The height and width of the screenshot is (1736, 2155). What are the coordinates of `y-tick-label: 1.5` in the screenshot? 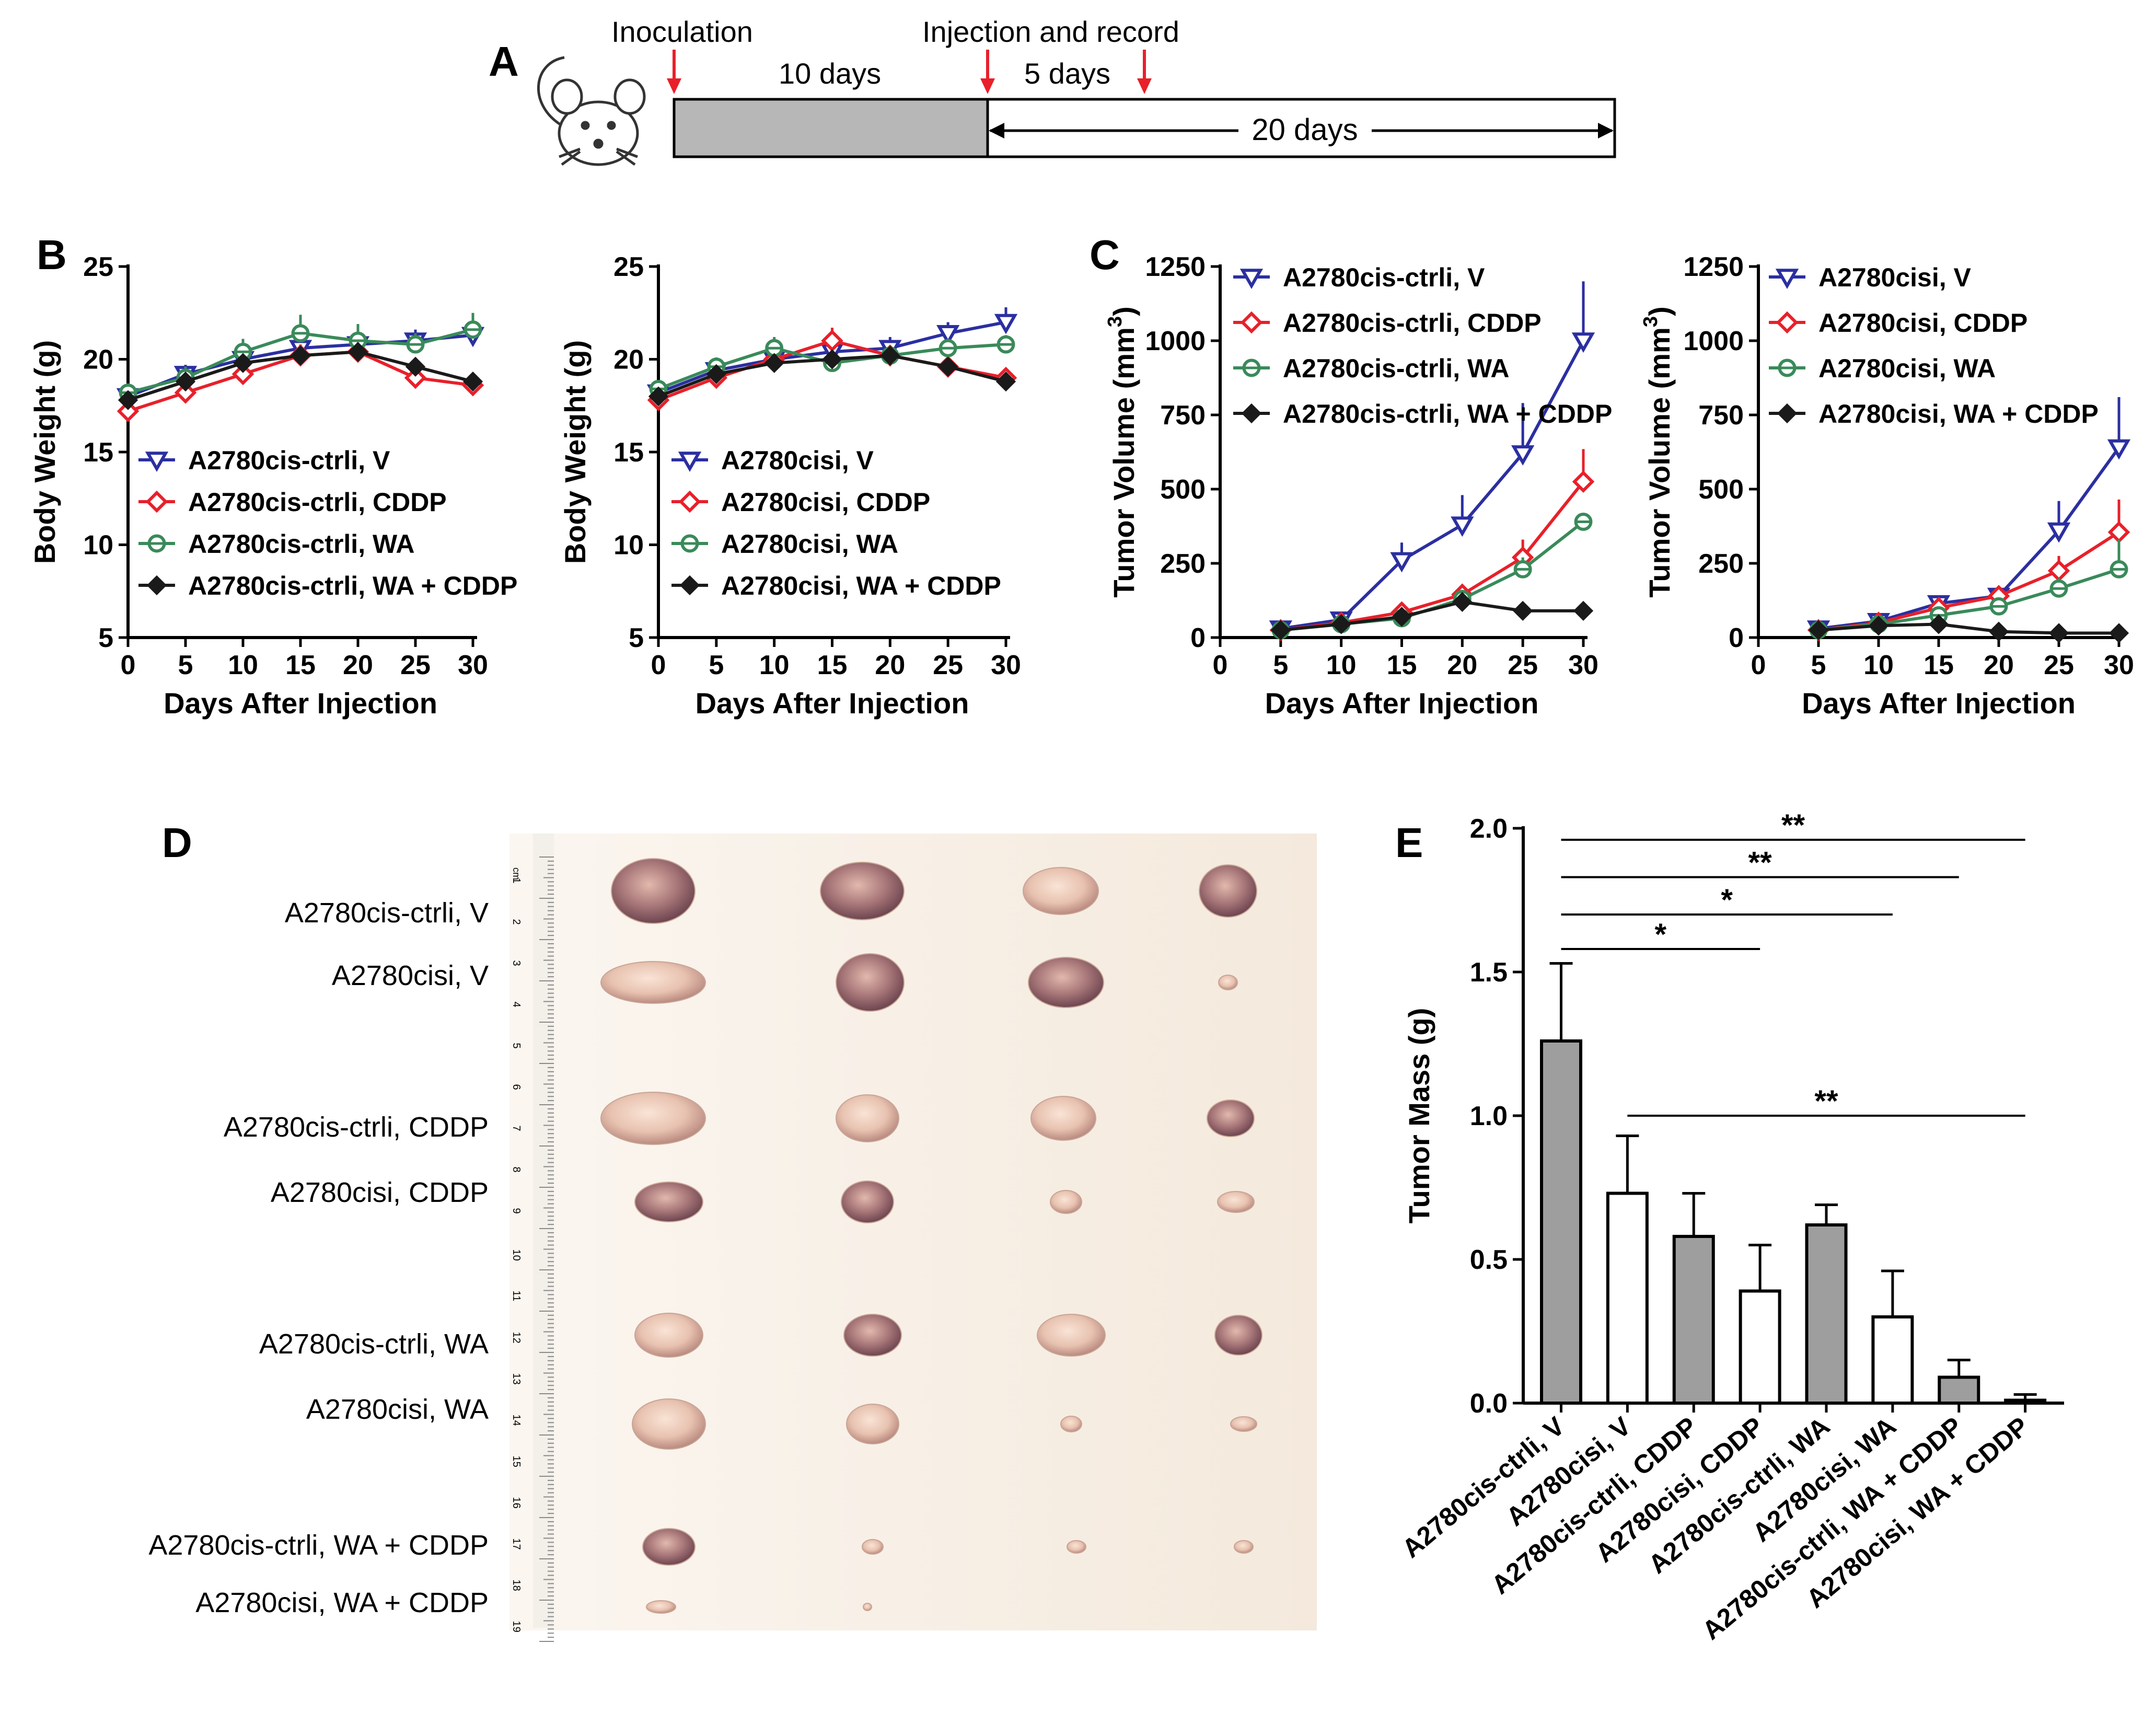 It's located at (1489, 973).